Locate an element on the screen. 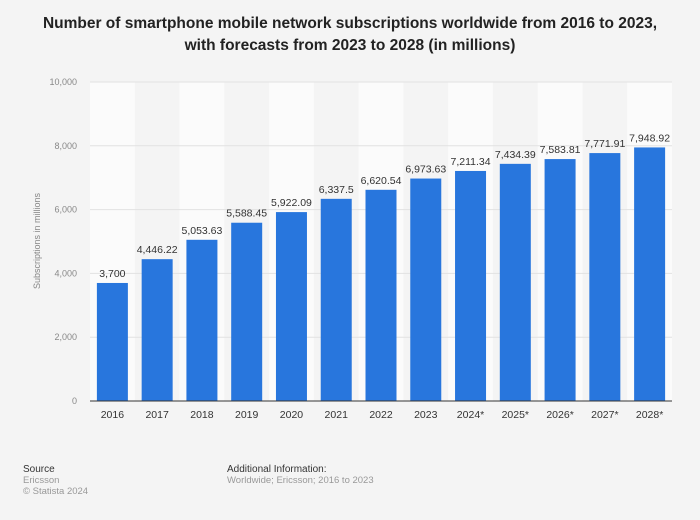  x-tick-label: 2016 is located at coordinates (113, 415).